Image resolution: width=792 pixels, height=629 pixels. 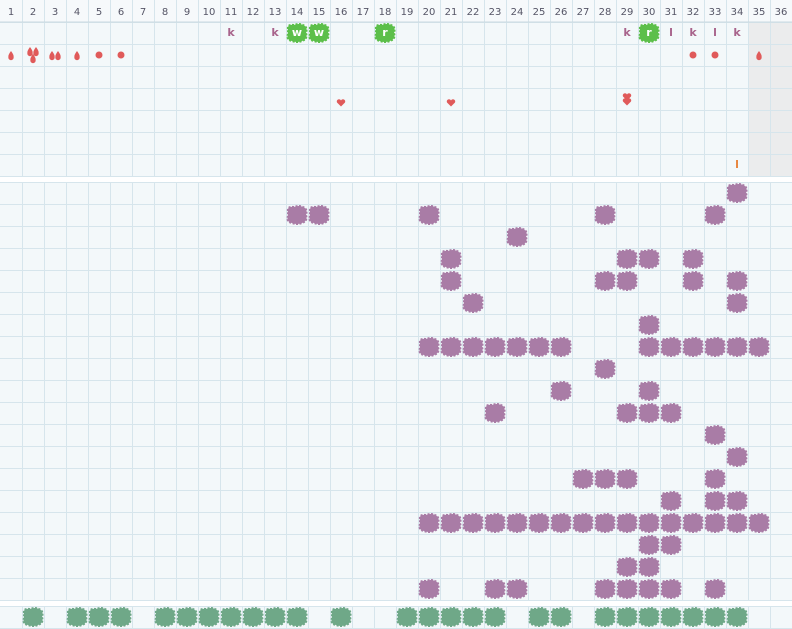 What do you see at coordinates (517, 12) in the screenshot?
I see `column-number: 24` at bounding box center [517, 12].